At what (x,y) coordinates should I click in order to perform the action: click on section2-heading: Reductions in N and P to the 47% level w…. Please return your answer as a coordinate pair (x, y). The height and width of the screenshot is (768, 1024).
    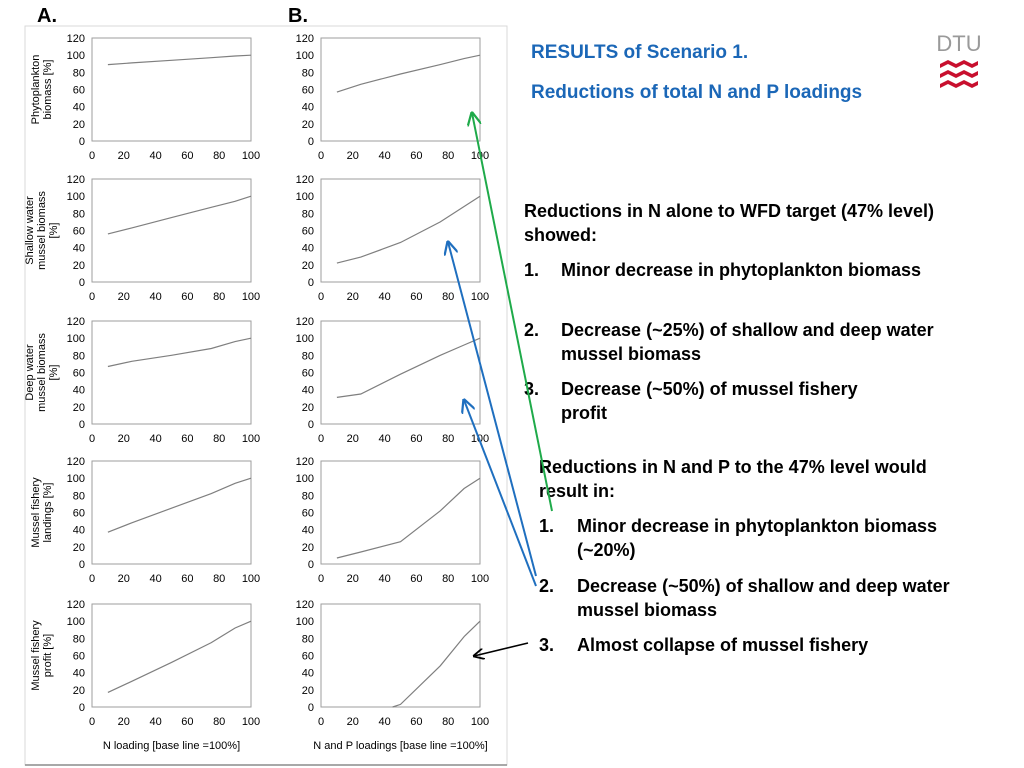
    Looking at the image, I should click on (733, 479).